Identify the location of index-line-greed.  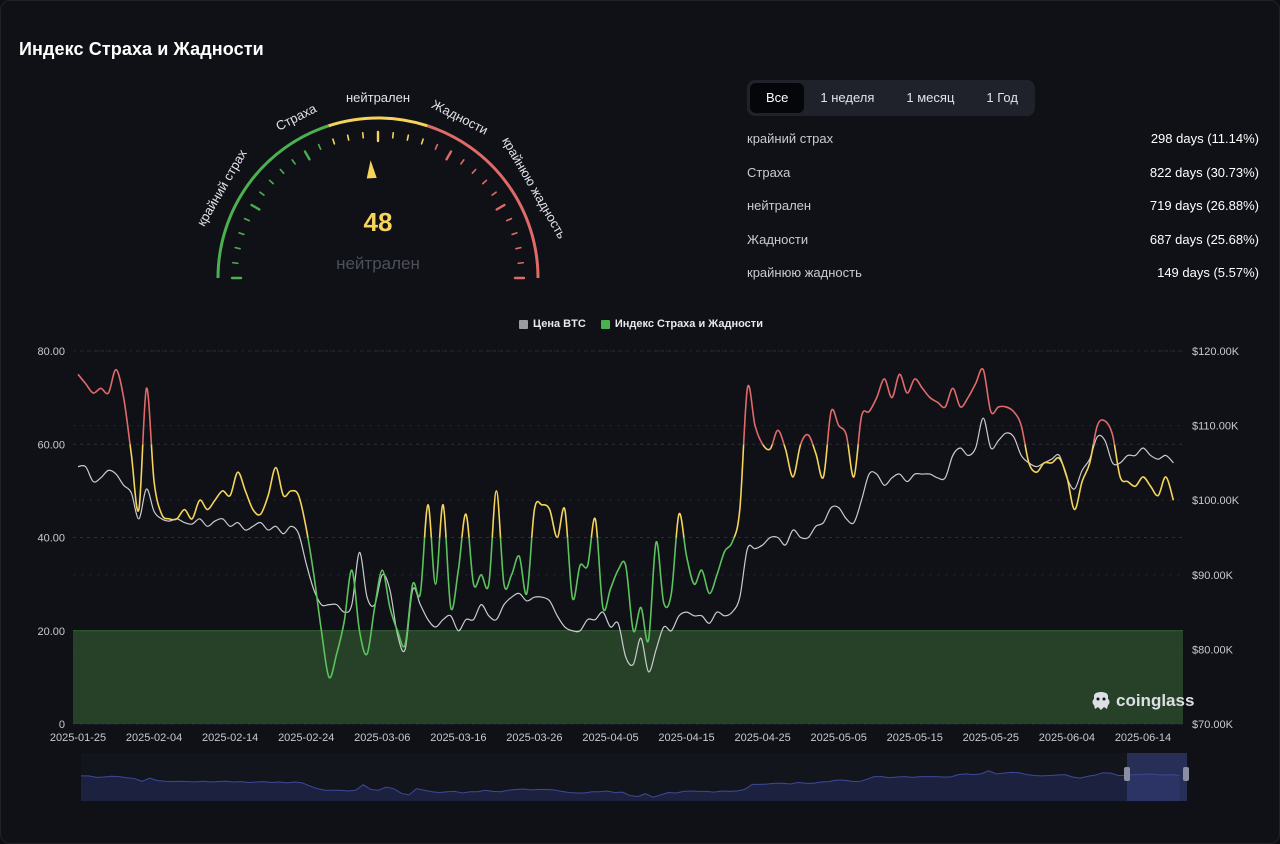
(596, 406).